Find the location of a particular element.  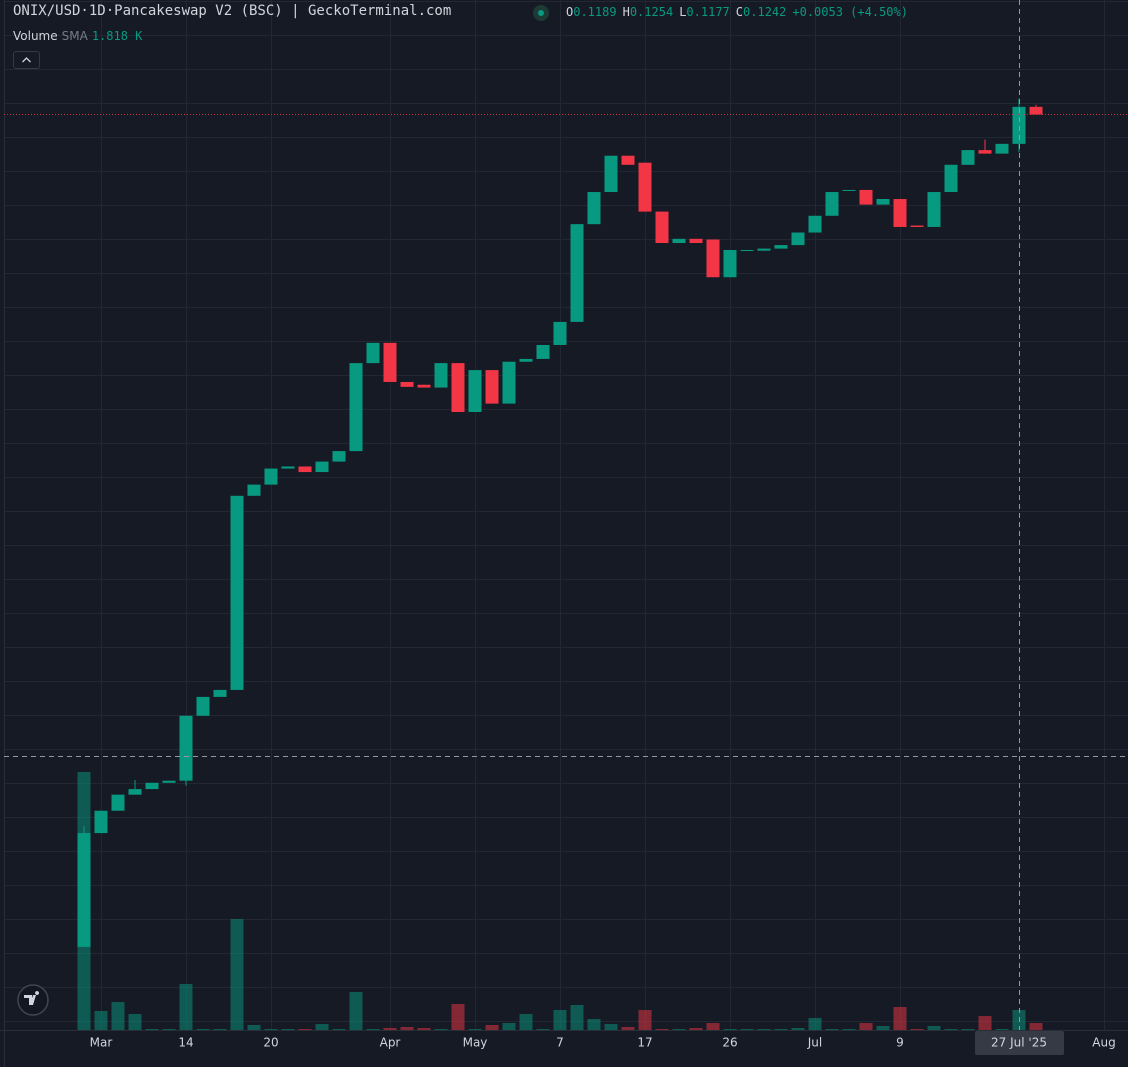

volume-label: Volume is located at coordinates (35, 36).